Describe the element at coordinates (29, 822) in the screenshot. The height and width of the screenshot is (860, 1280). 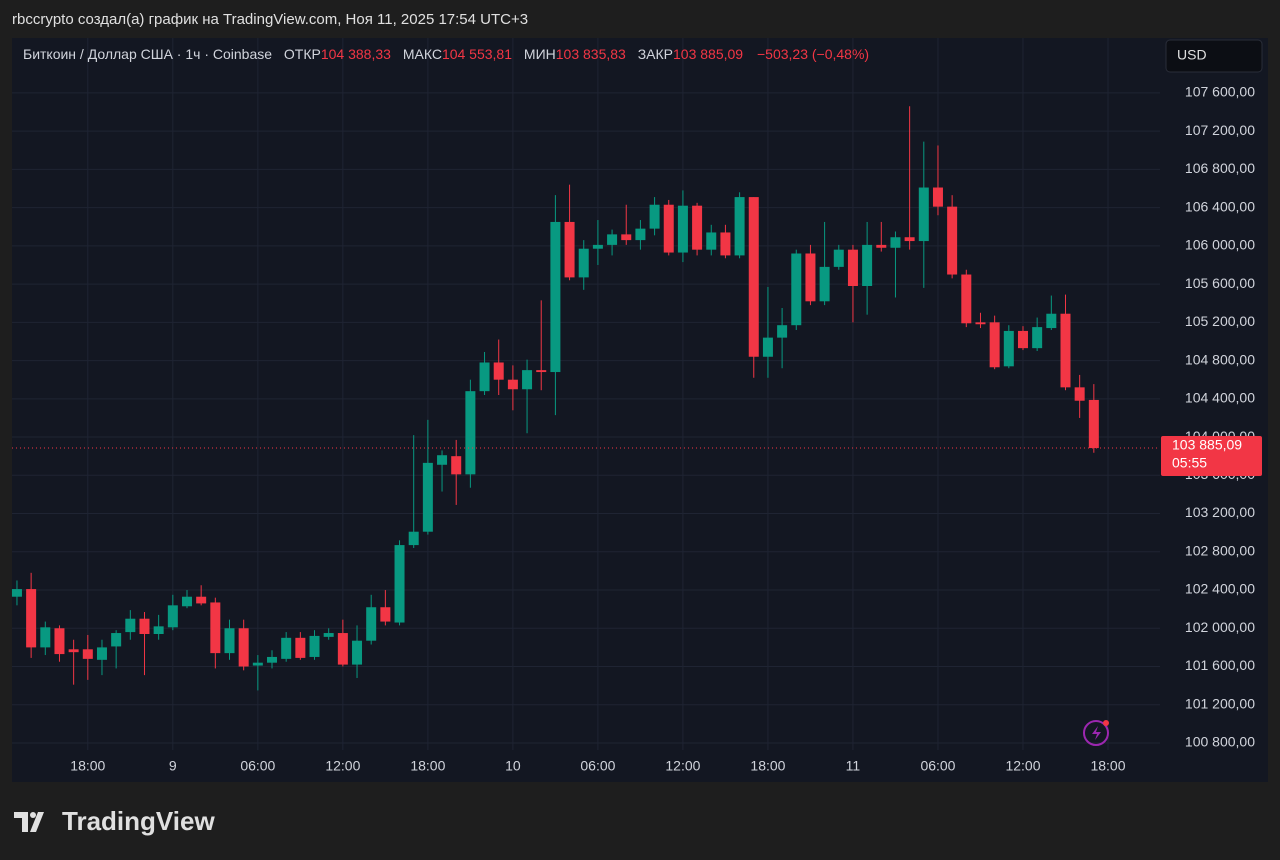
I see `brand-mark` at that location.